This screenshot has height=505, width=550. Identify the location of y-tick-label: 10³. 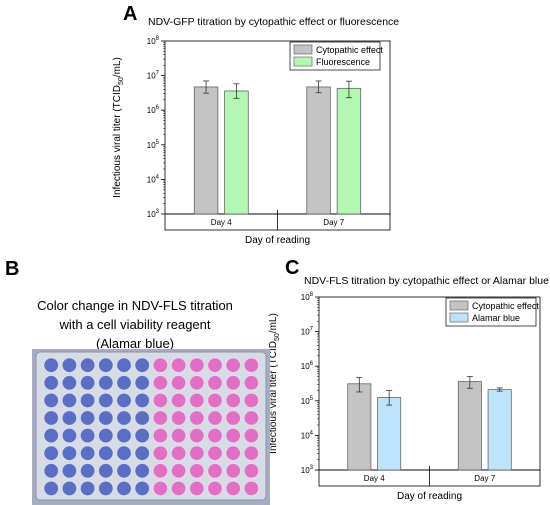
(307, 470).